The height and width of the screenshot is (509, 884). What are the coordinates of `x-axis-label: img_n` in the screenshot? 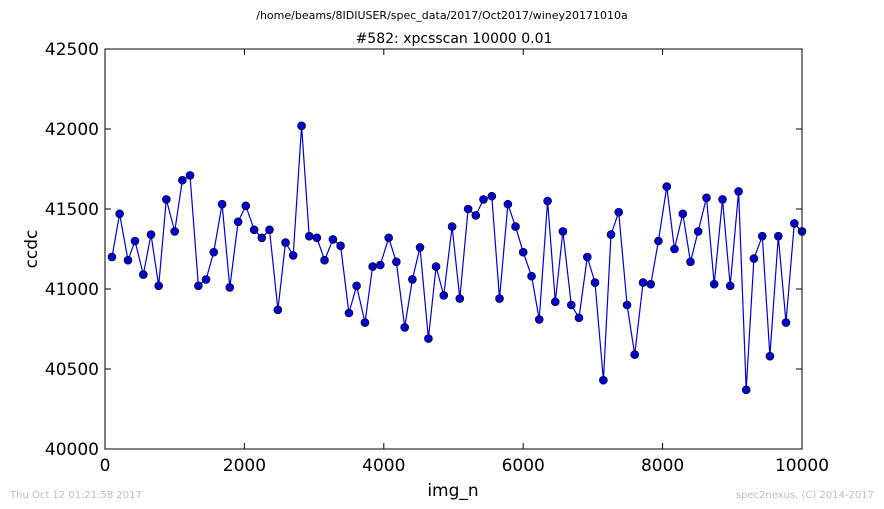 It's located at (452, 491).